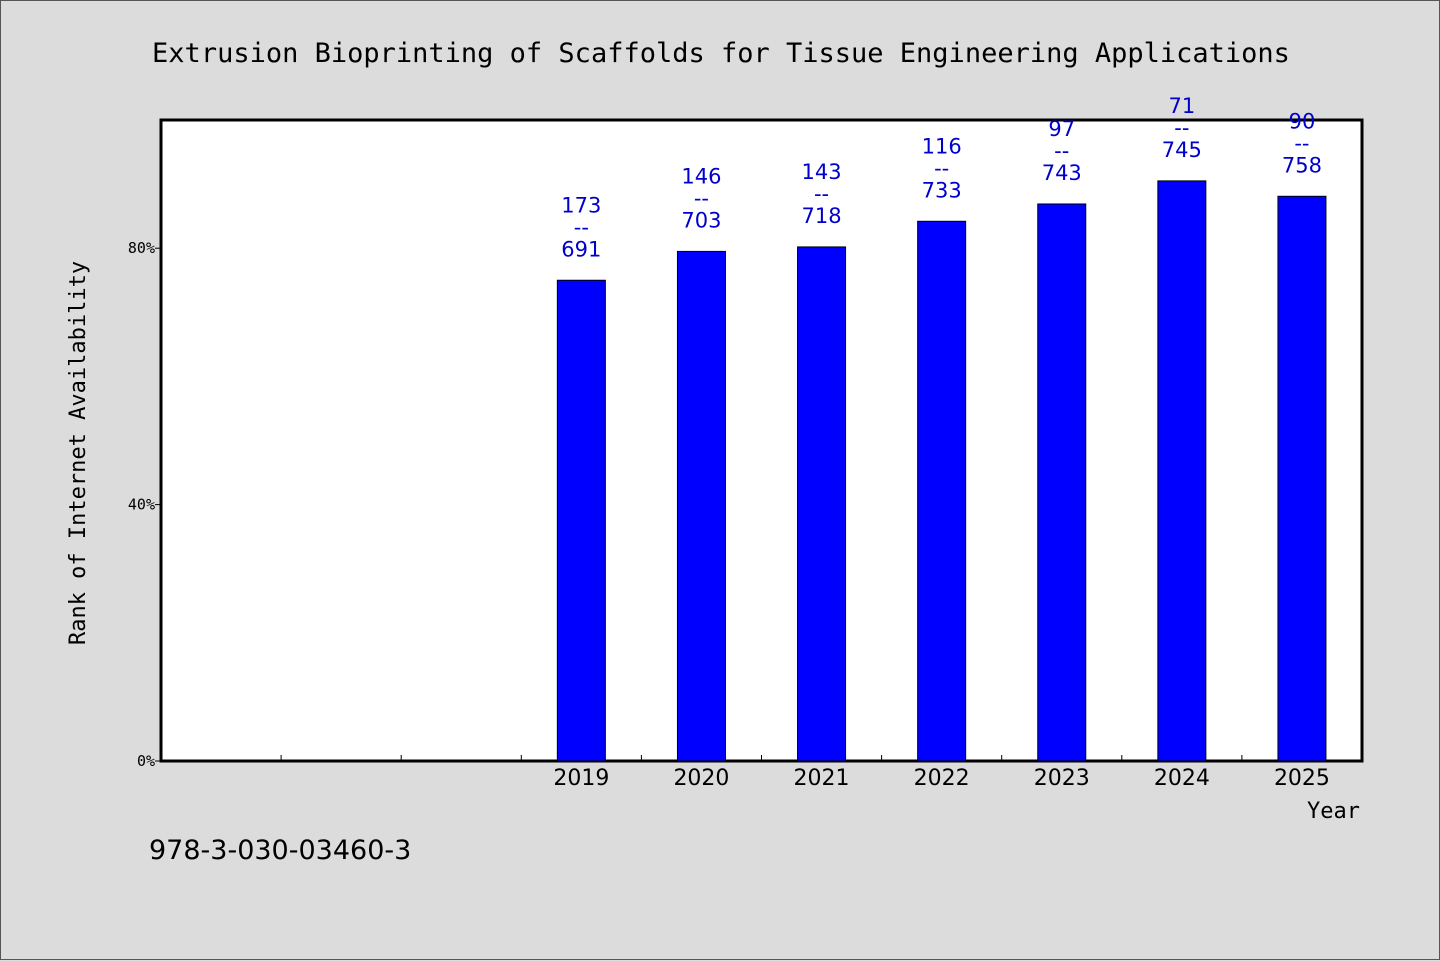 This screenshot has height=961, width=1440. What do you see at coordinates (141, 248) in the screenshot?
I see `y-tick-label: 80%` at bounding box center [141, 248].